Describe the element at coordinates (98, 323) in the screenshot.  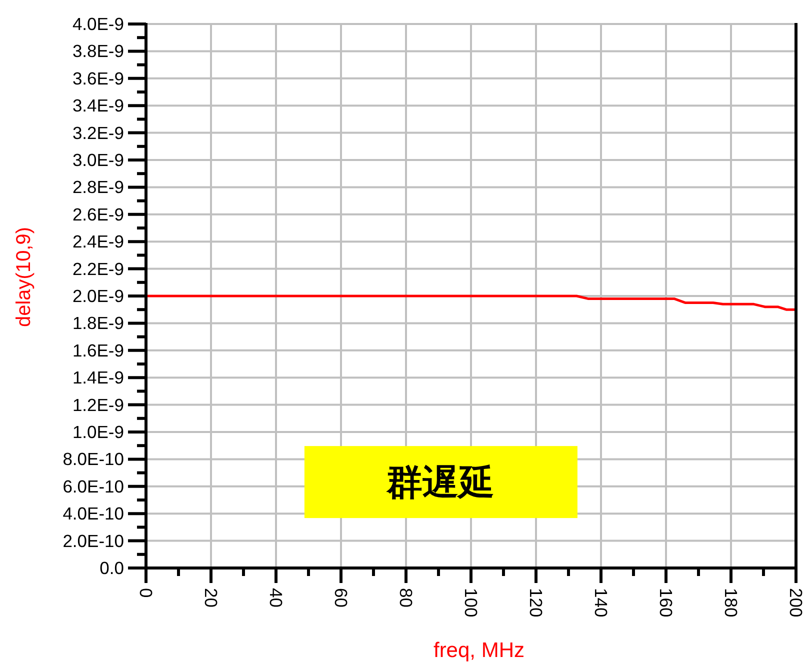
I see `y-tick-label: 1.8E-9` at that location.